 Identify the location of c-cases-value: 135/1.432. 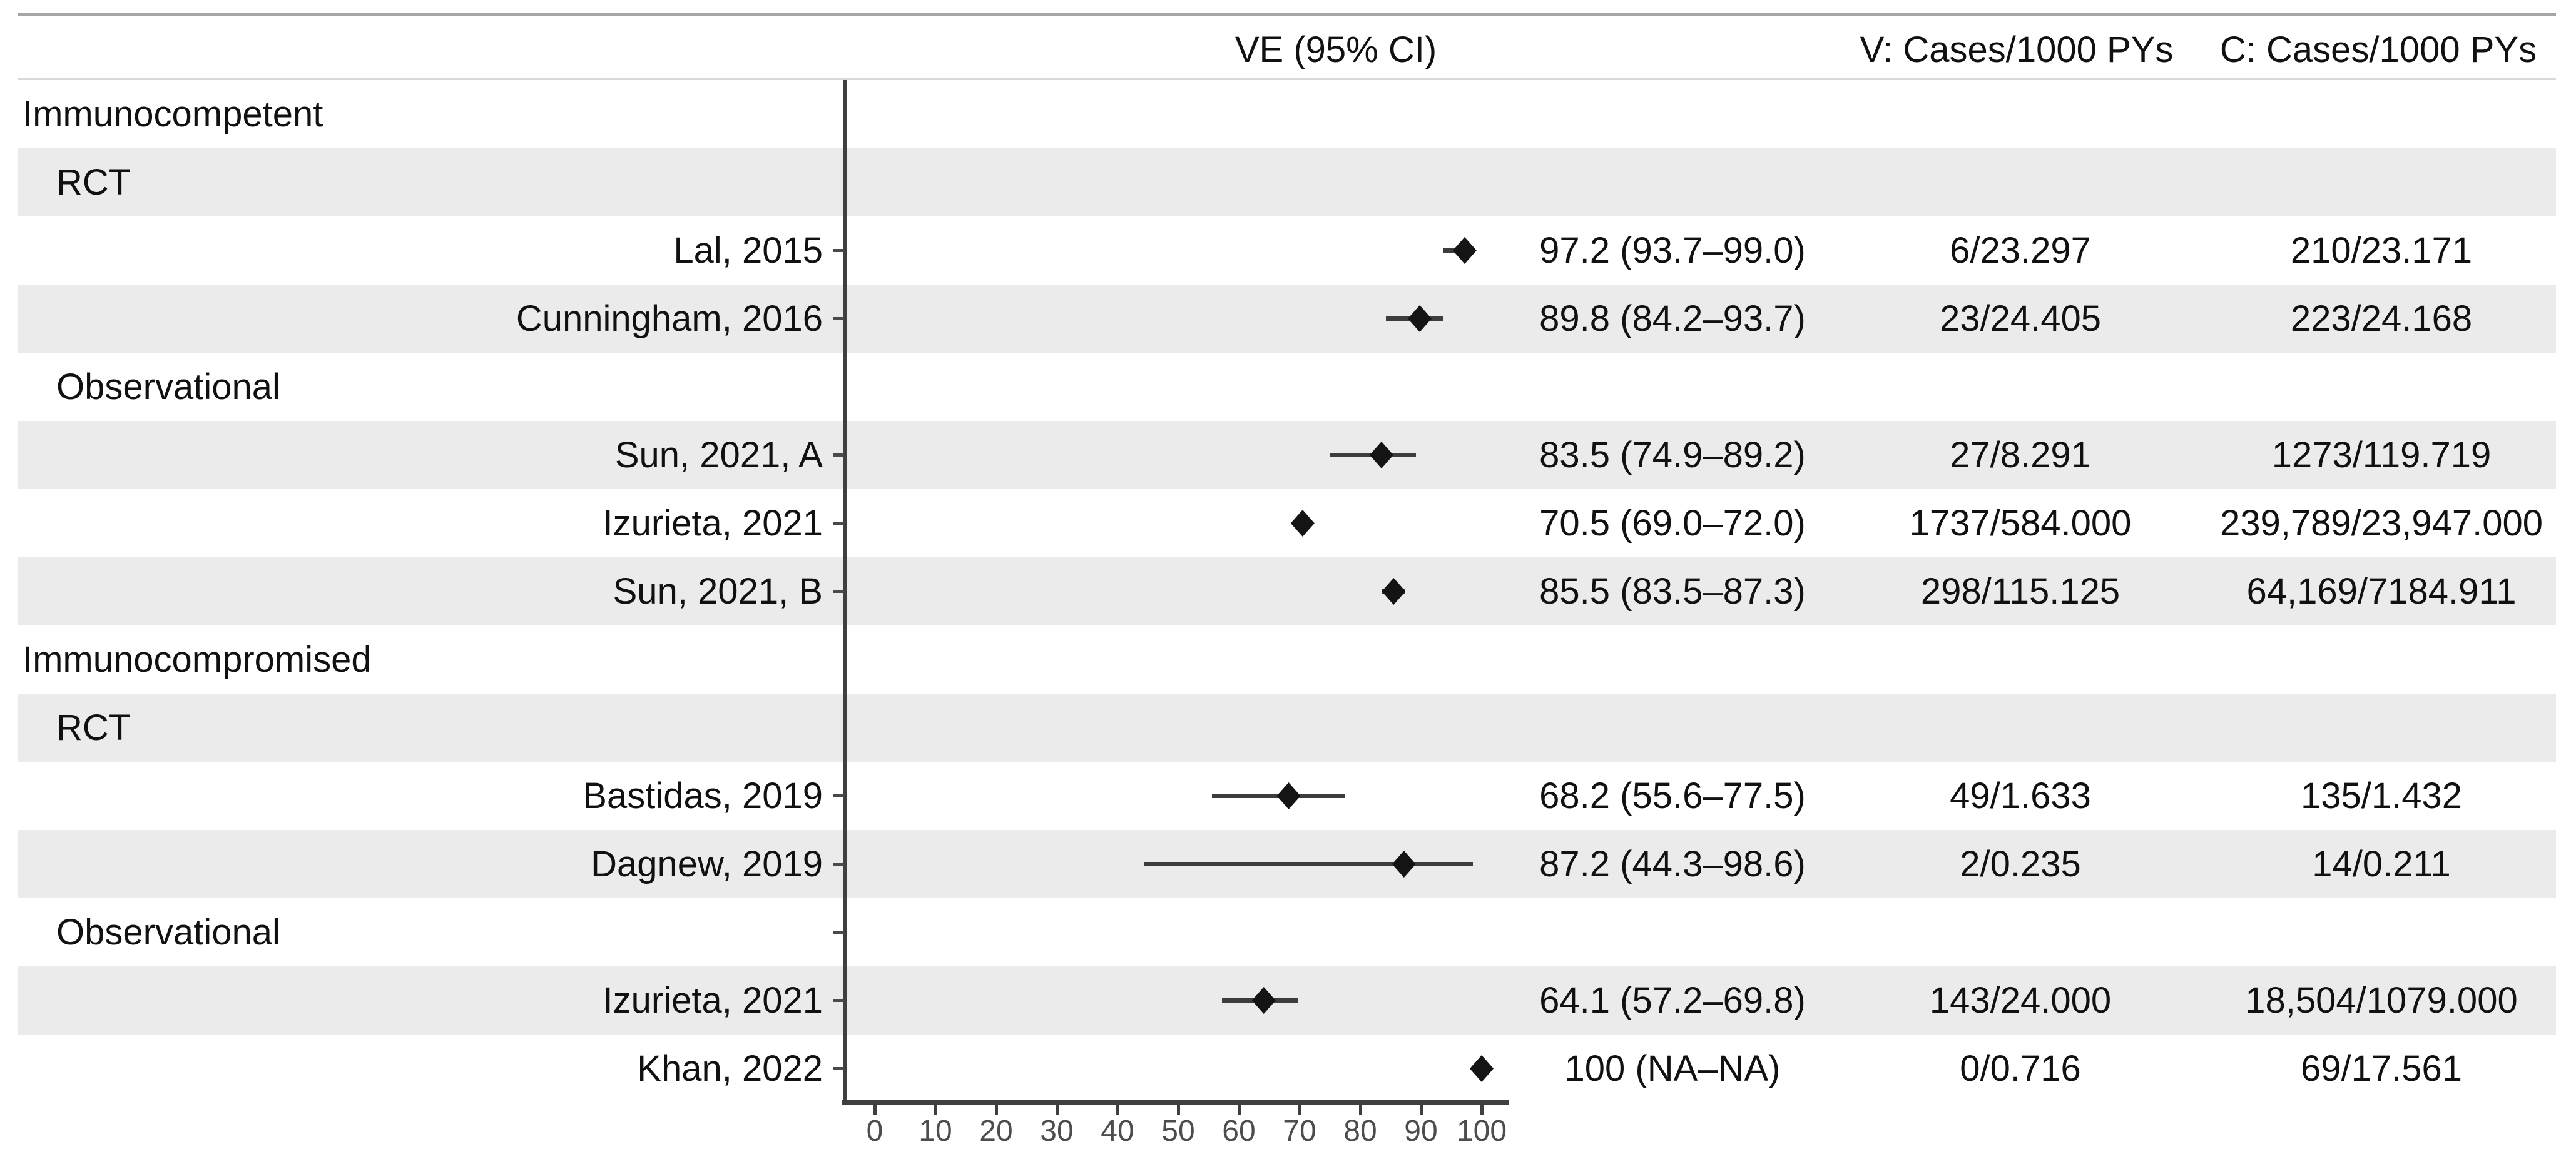
(2381, 796).